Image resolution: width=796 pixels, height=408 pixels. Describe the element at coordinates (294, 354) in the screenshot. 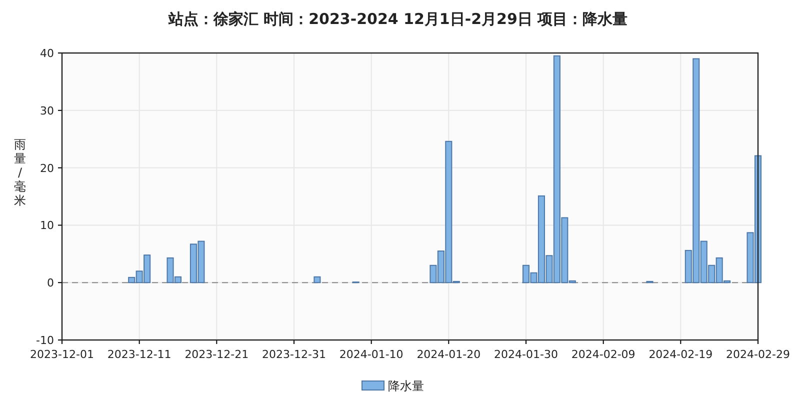

I see `x-tick-label: 2023-12-31` at that location.